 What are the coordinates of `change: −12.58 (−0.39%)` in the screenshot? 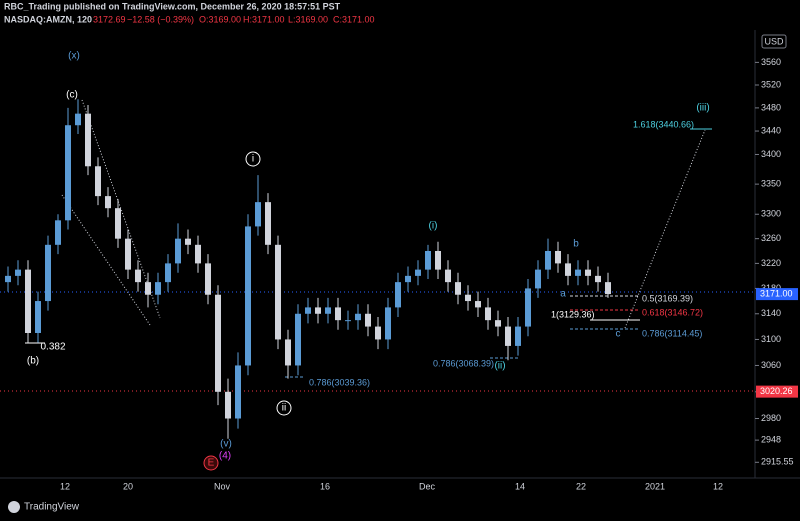 It's located at (160, 19).